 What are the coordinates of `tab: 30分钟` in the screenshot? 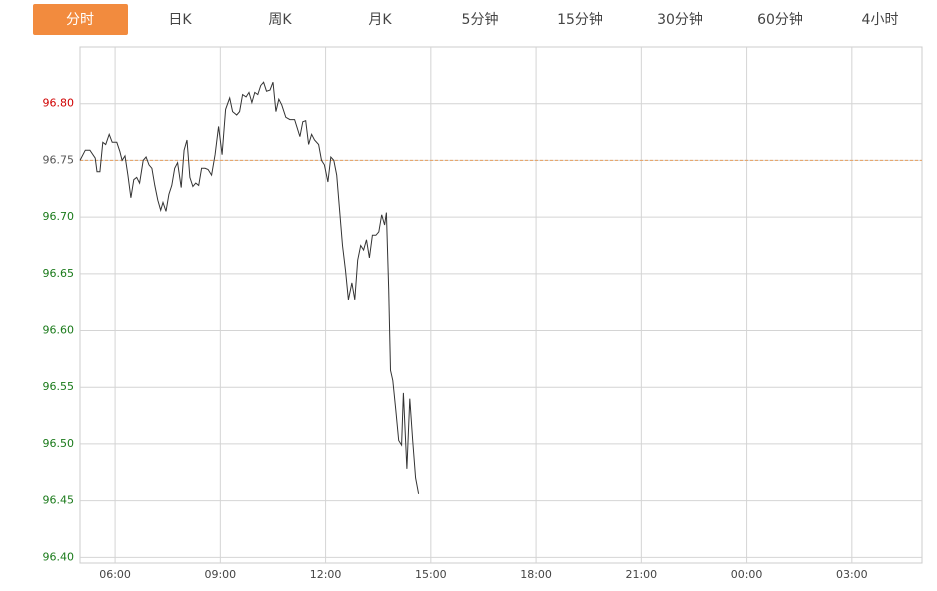 It's located at (680, 19).